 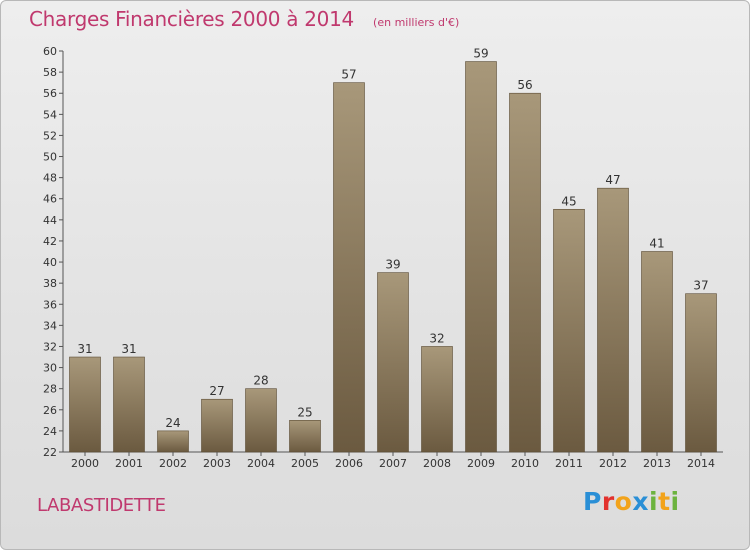 I want to click on x-tick-label: 2014, so click(x=701, y=463).